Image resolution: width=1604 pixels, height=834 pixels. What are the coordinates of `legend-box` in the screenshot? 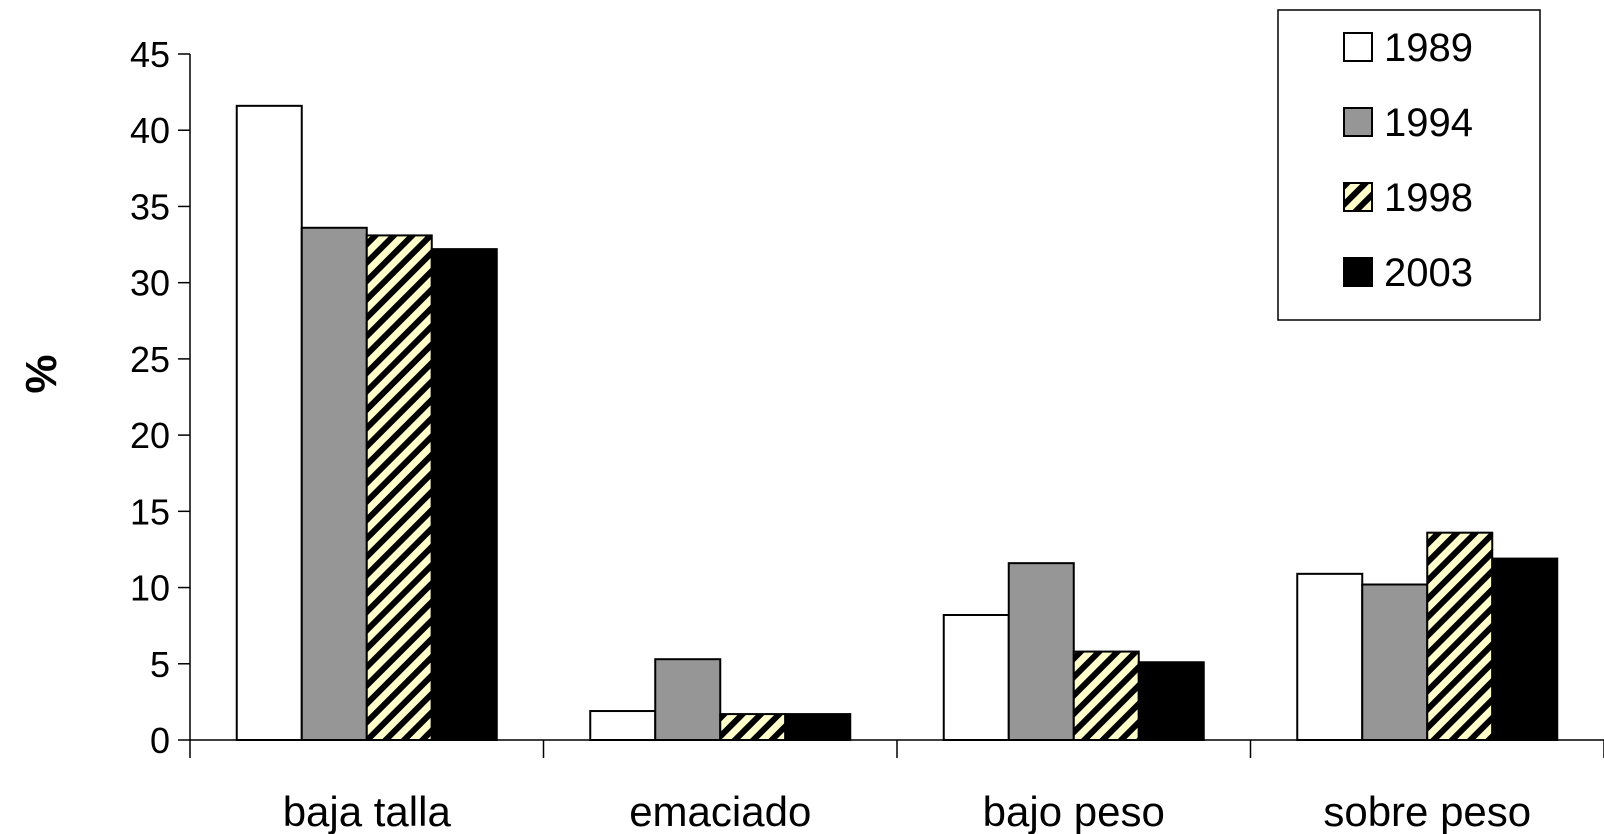 It's located at (1409, 165).